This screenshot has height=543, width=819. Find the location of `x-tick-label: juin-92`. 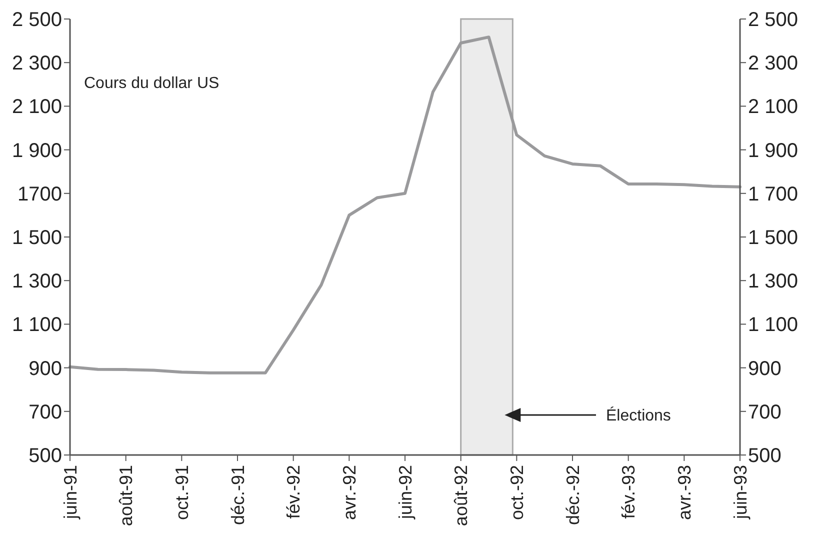

x-tick-label: juin-92 is located at coordinates (405, 492).